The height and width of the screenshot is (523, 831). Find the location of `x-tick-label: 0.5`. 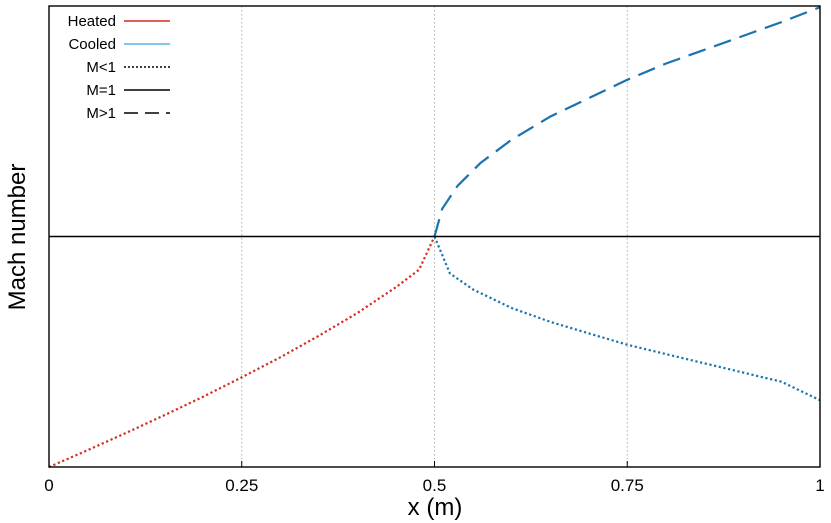

x-tick-label: 0.5 is located at coordinates (435, 485).